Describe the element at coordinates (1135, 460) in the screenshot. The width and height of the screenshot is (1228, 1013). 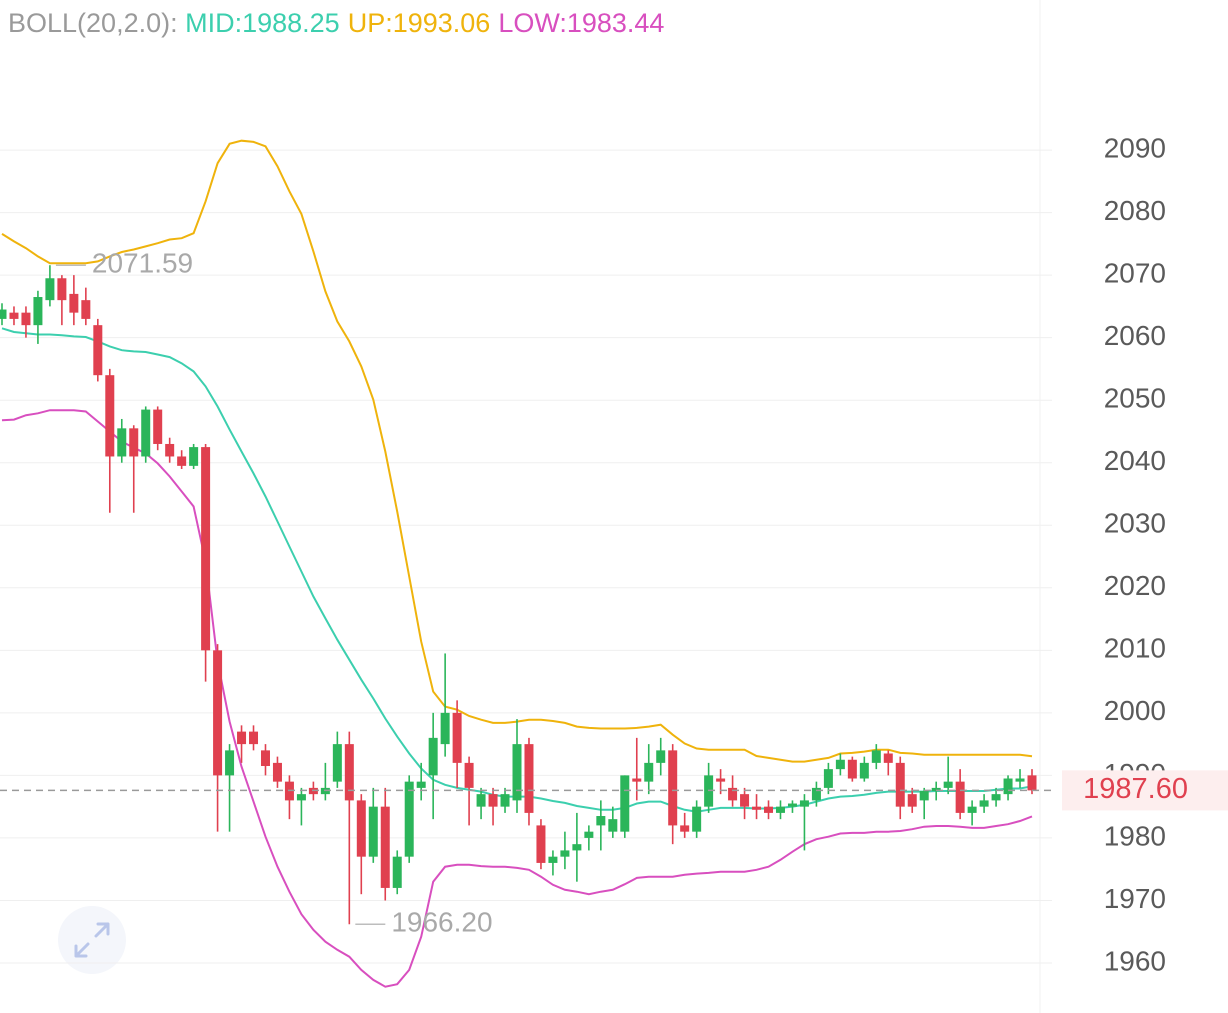
I see `y-tick-label: 2040` at that location.